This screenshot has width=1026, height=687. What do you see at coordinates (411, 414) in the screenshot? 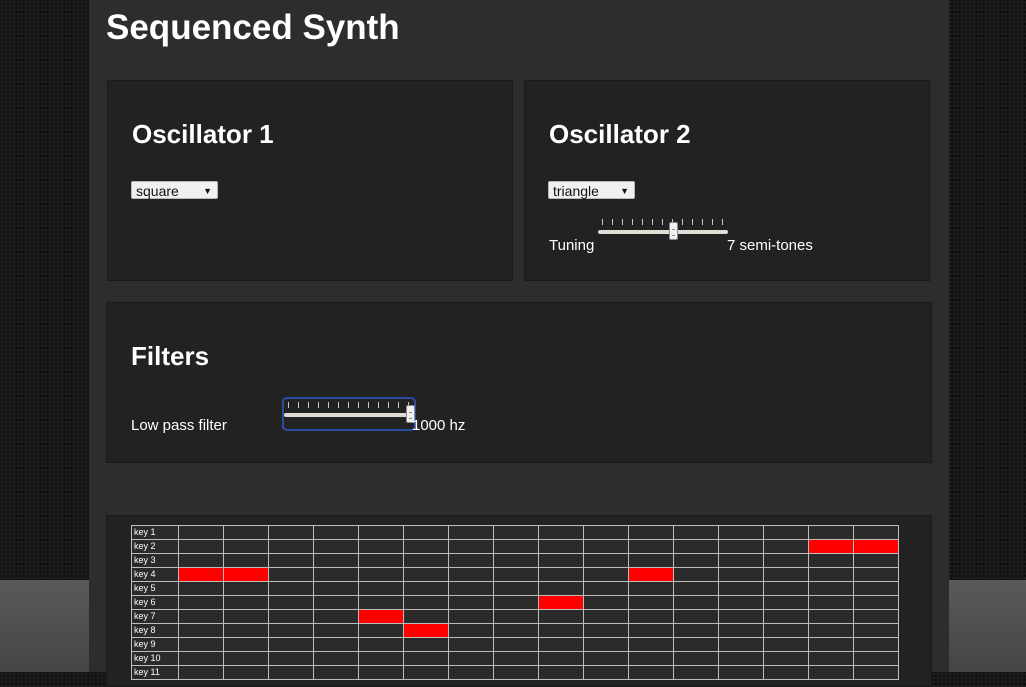
I see `lowpass-slider-thumb` at bounding box center [411, 414].